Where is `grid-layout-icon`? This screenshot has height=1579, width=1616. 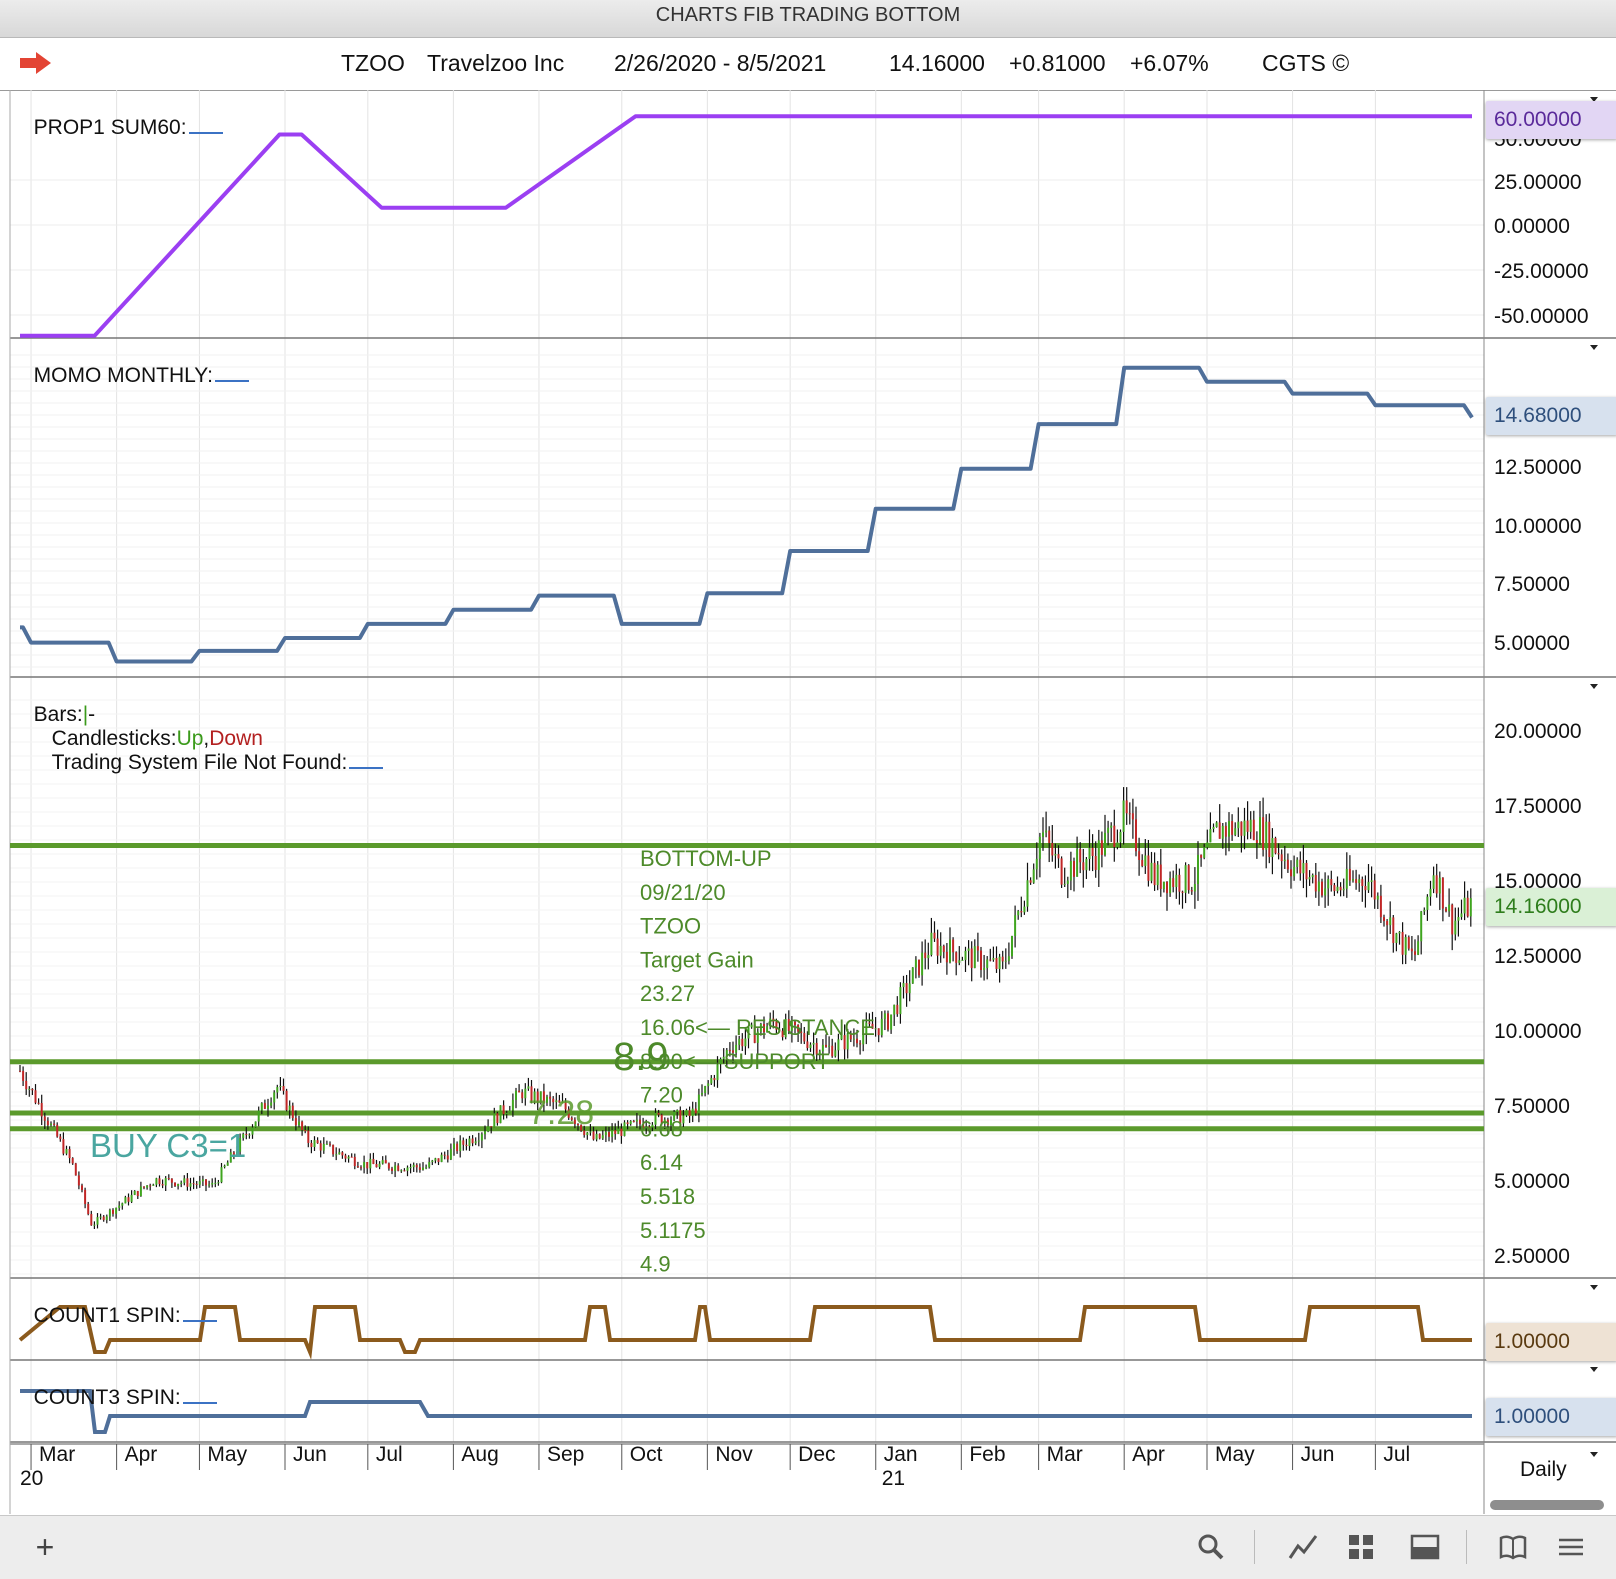 grid-layout-icon is located at coordinates (1361, 1547).